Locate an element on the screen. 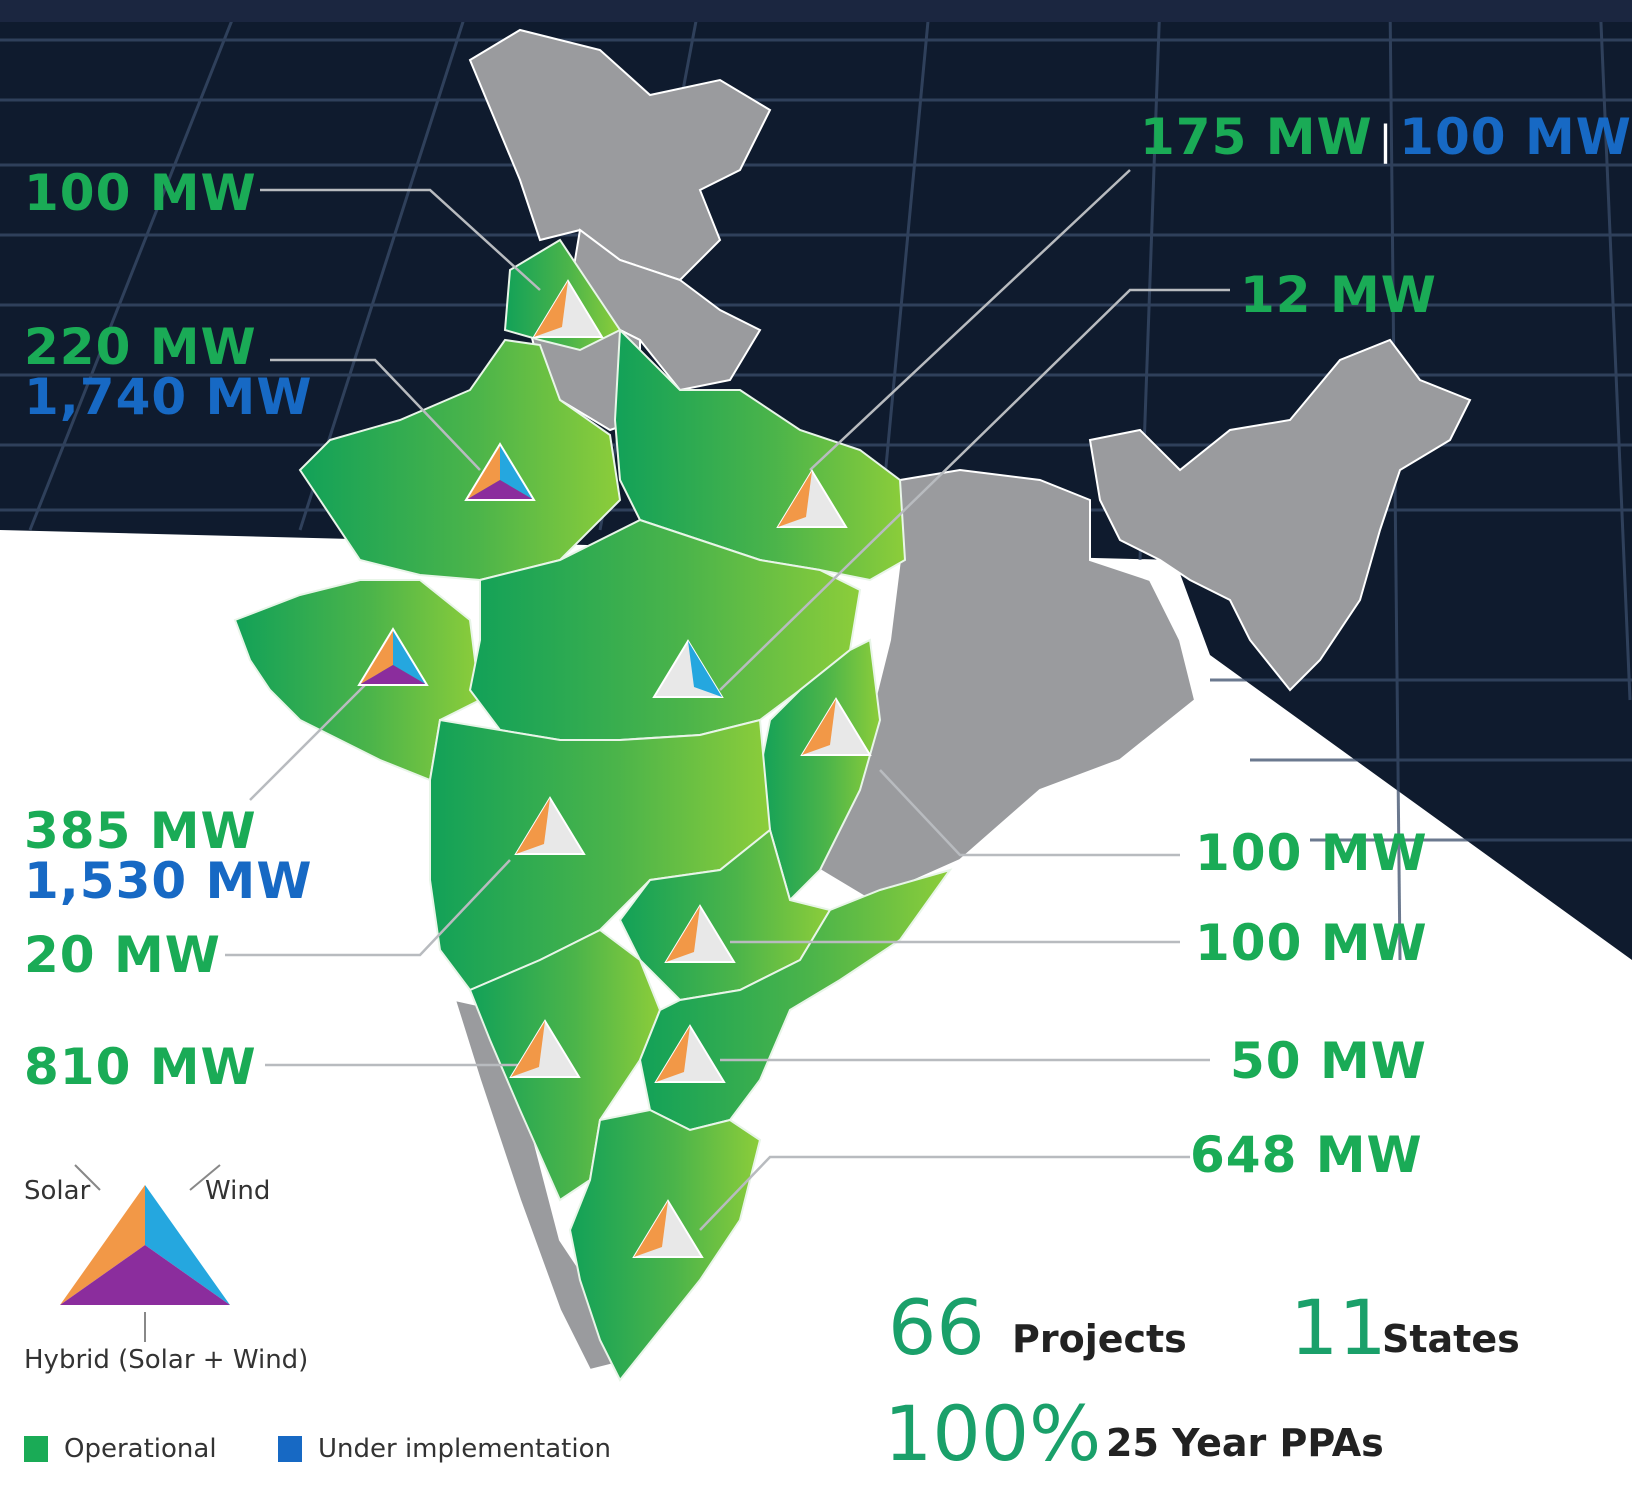 Image resolution: width=1632 pixels, height=1500 pixels. label-tamilnadu: 648 MW is located at coordinates (1306, 1155).